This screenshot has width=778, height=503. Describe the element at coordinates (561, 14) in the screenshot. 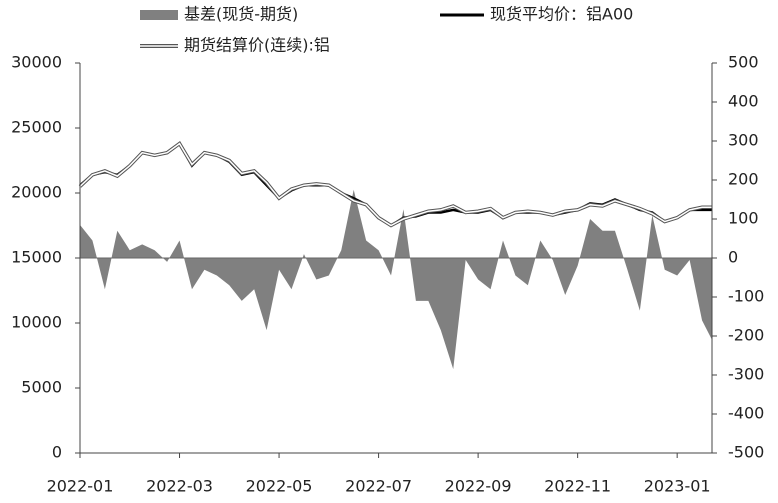

I see `legend-label: 现货平均价：铝A00` at that location.